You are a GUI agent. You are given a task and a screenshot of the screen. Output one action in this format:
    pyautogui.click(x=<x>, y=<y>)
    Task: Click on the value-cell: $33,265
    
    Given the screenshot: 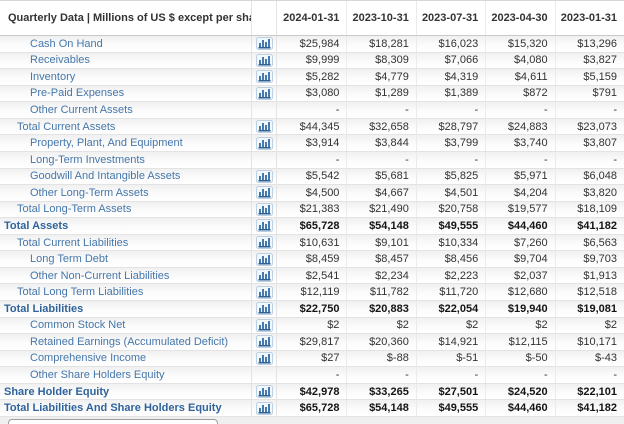 What is the action you would take?
    pyautogui.click(x=380, y=391)
    